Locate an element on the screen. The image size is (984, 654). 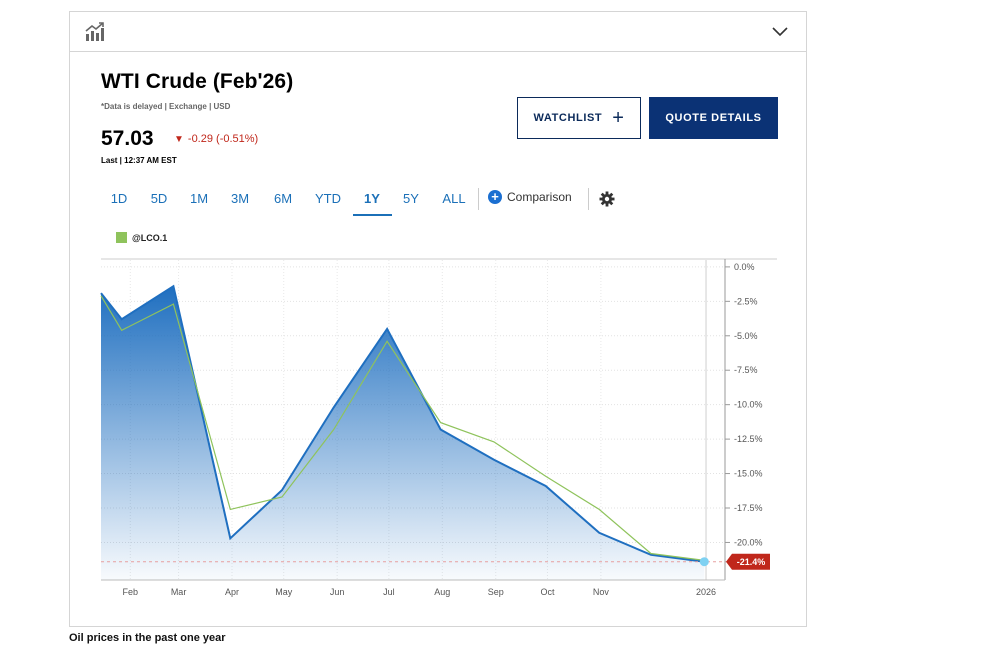
plus-icon: + is located at coordinates (618, 118).